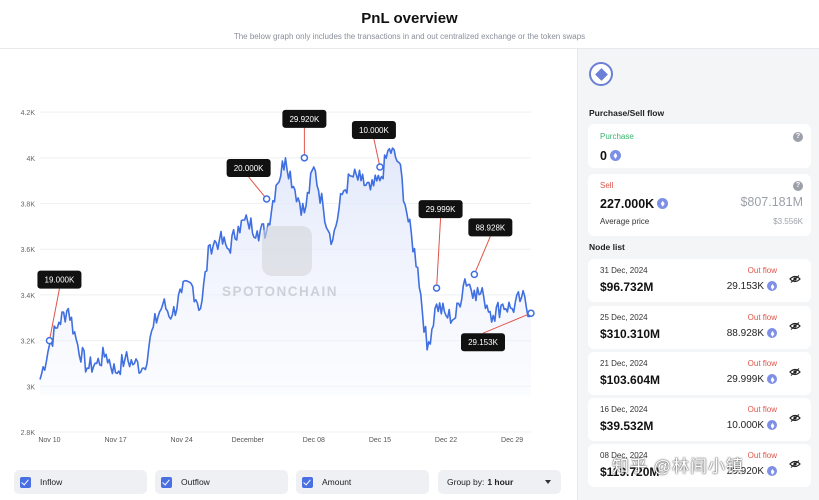 Image resolution: width=819 pixels, height=500 pixels. I want to click on x-tick-label: Nov 24, so click(182, 440).